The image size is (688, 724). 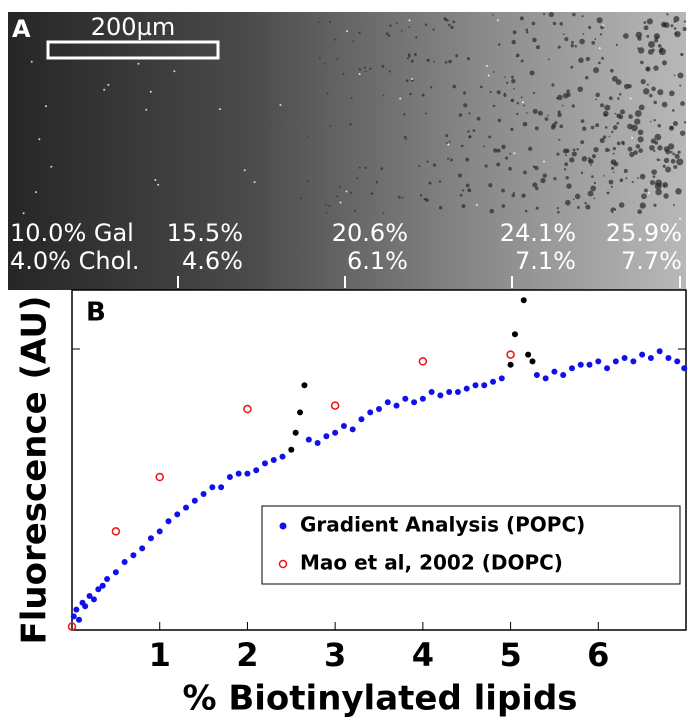 What do you see at coordinates (133, 50) in the screenshot?
I see `scale-bar` at bounding box center [133, 50].